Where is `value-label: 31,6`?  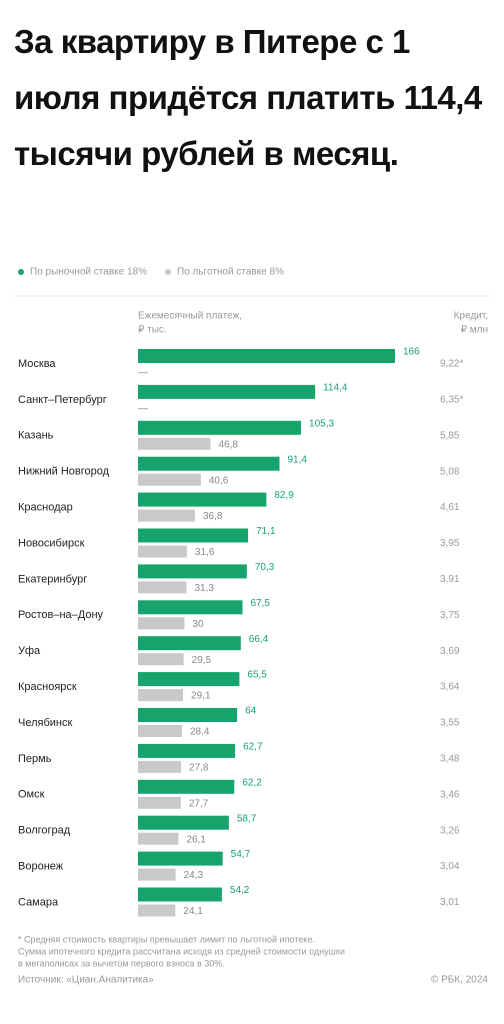
value-label: 31,6 is located at coordinates (205, 552).